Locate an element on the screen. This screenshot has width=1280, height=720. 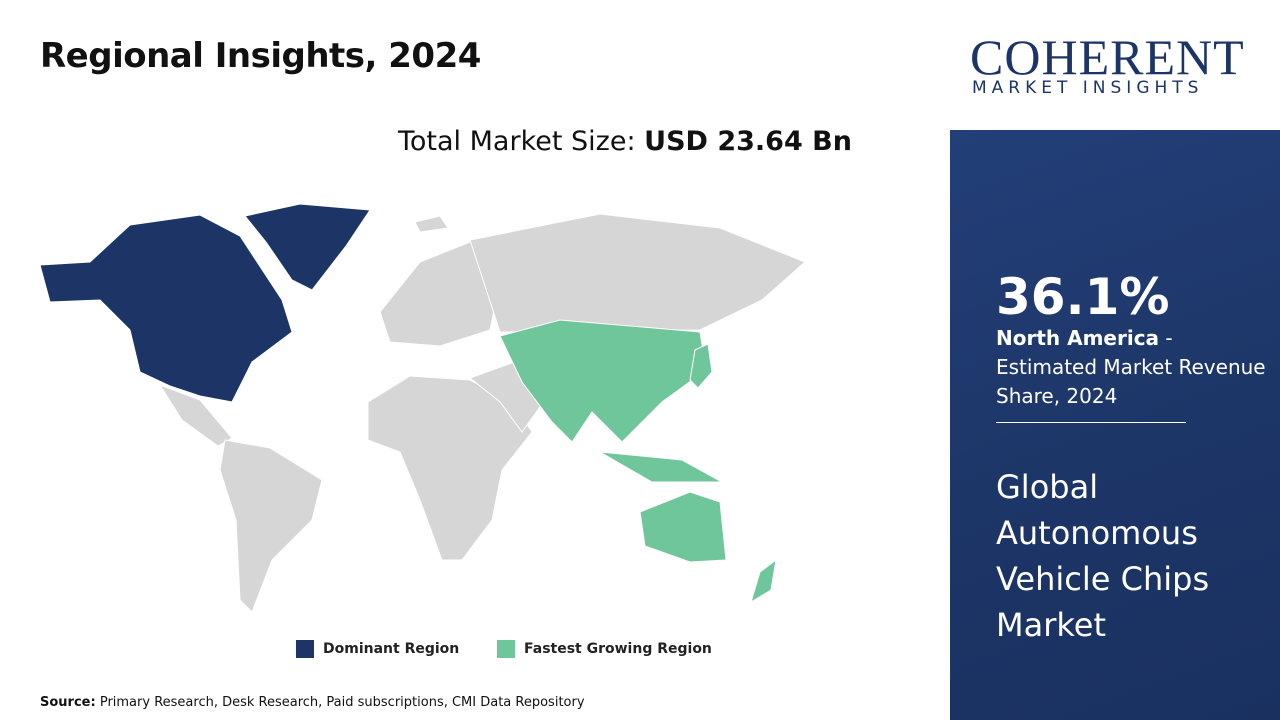
region-name: North America is located at coordinates (1078, 338).